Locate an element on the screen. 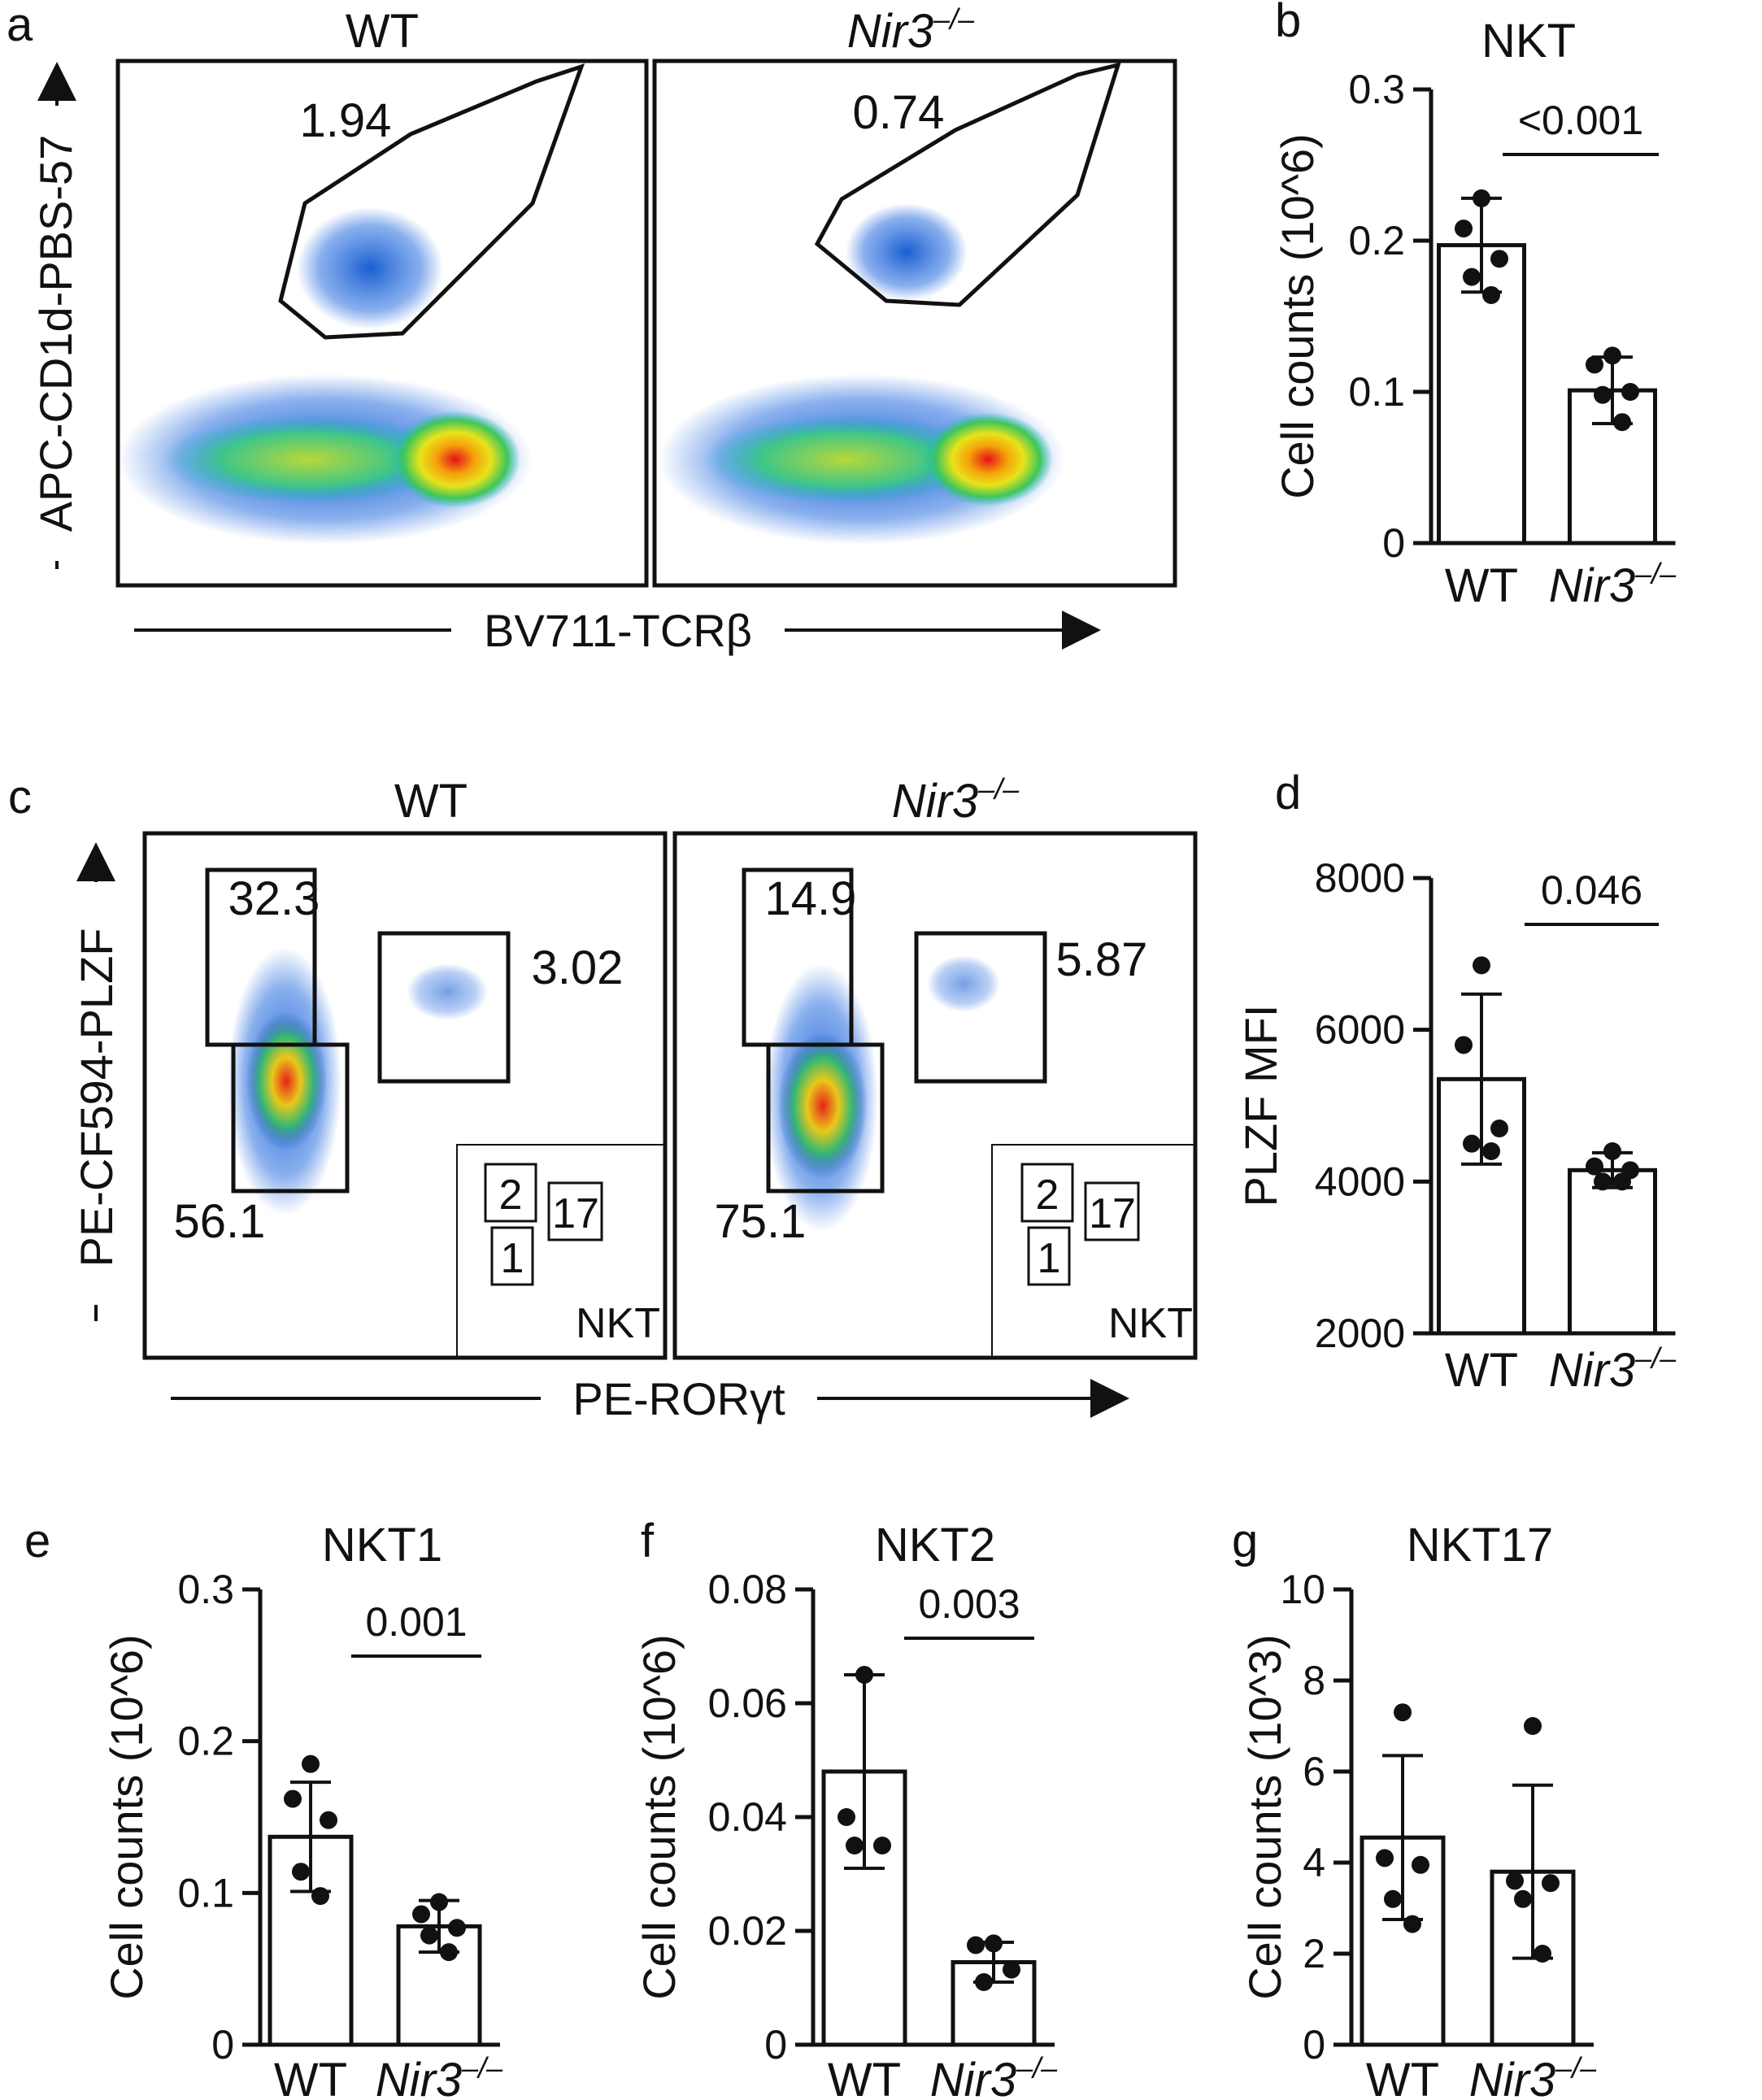  y-tick-label-g: 4 is located at coordinates (1314, 1862).